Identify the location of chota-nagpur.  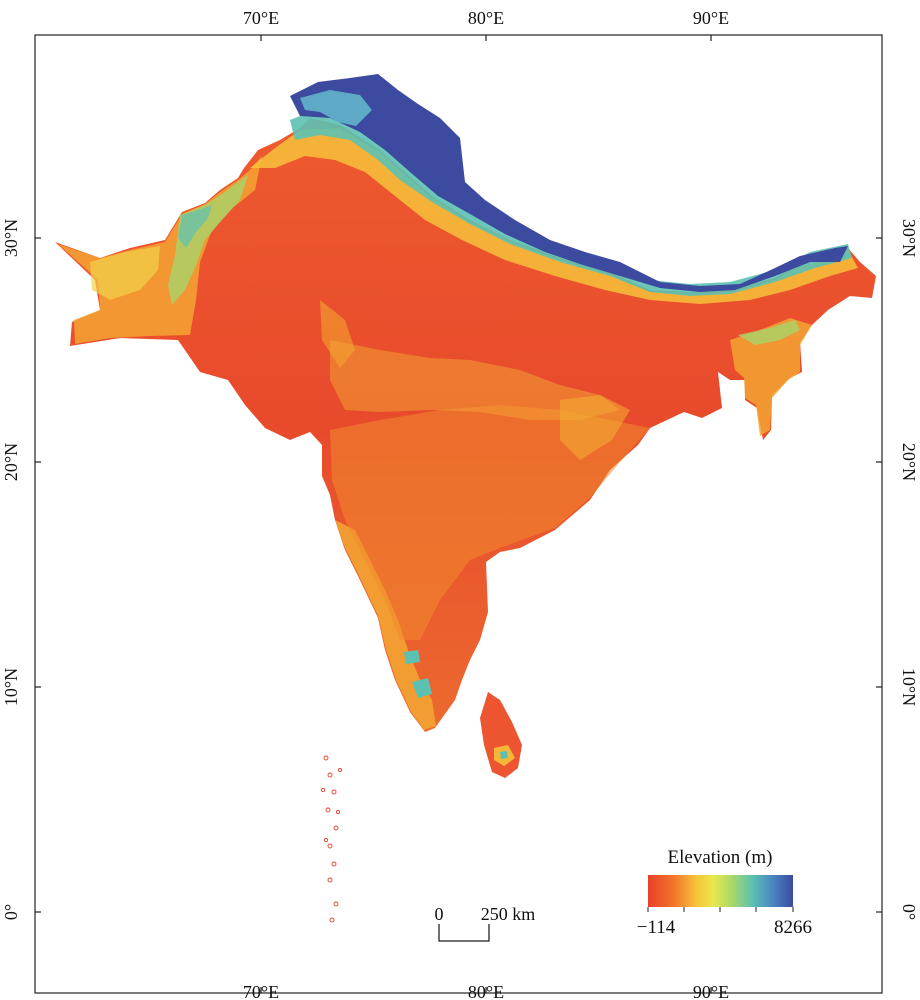
(595, 427).